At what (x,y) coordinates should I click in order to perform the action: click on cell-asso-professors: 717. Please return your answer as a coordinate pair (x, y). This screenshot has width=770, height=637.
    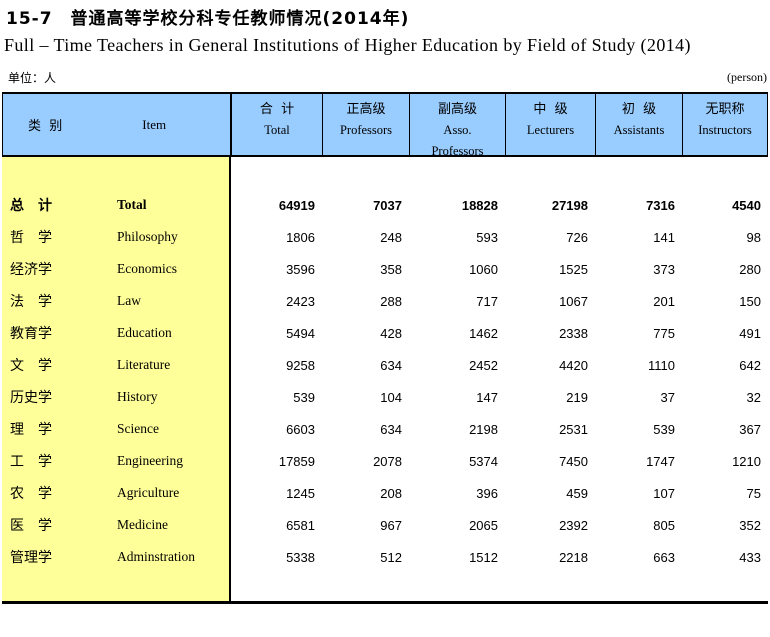
    Looking at the image, I should click on (487, 301).